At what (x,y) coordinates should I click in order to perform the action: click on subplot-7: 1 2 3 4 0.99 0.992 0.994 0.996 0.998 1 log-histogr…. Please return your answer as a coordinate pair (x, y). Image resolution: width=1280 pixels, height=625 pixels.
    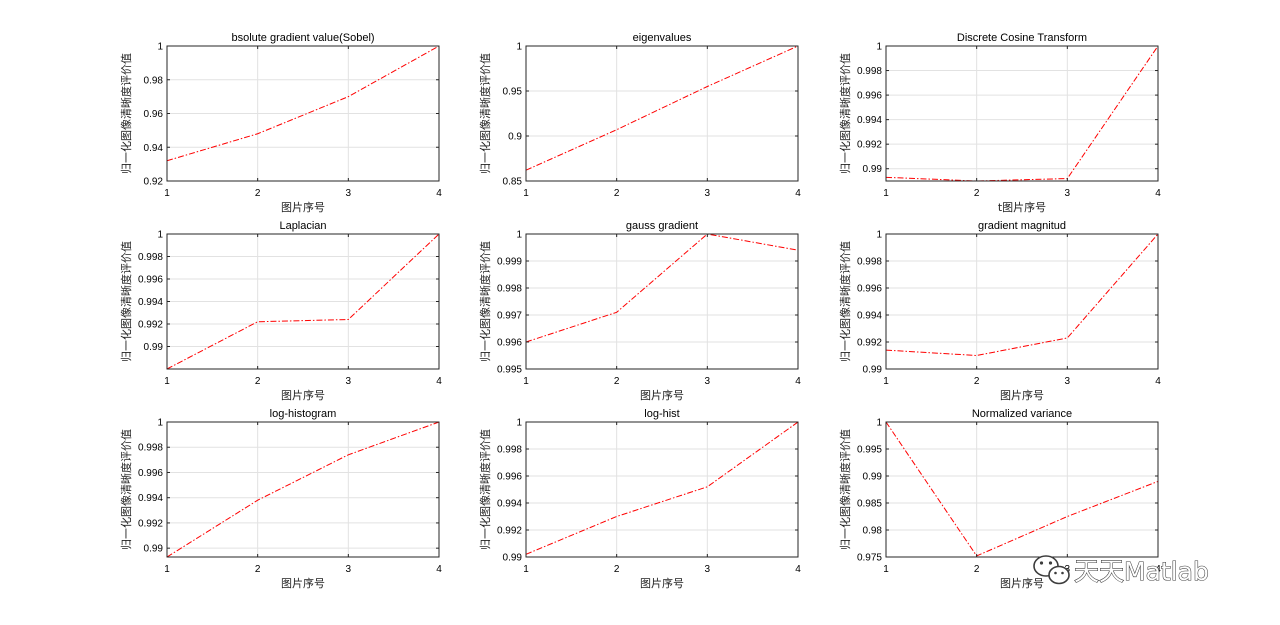
    Looking at the image, I should click on (280, 499).